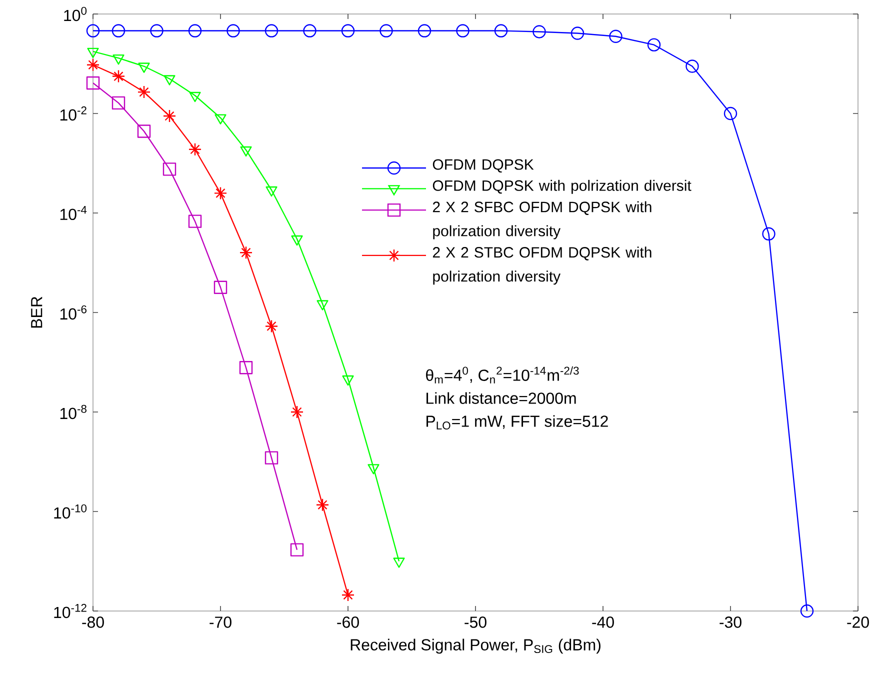 This screenshot has width=871, height=679. I want to click on y-tick-label: 10$^{-4}$, so click(73, 213).